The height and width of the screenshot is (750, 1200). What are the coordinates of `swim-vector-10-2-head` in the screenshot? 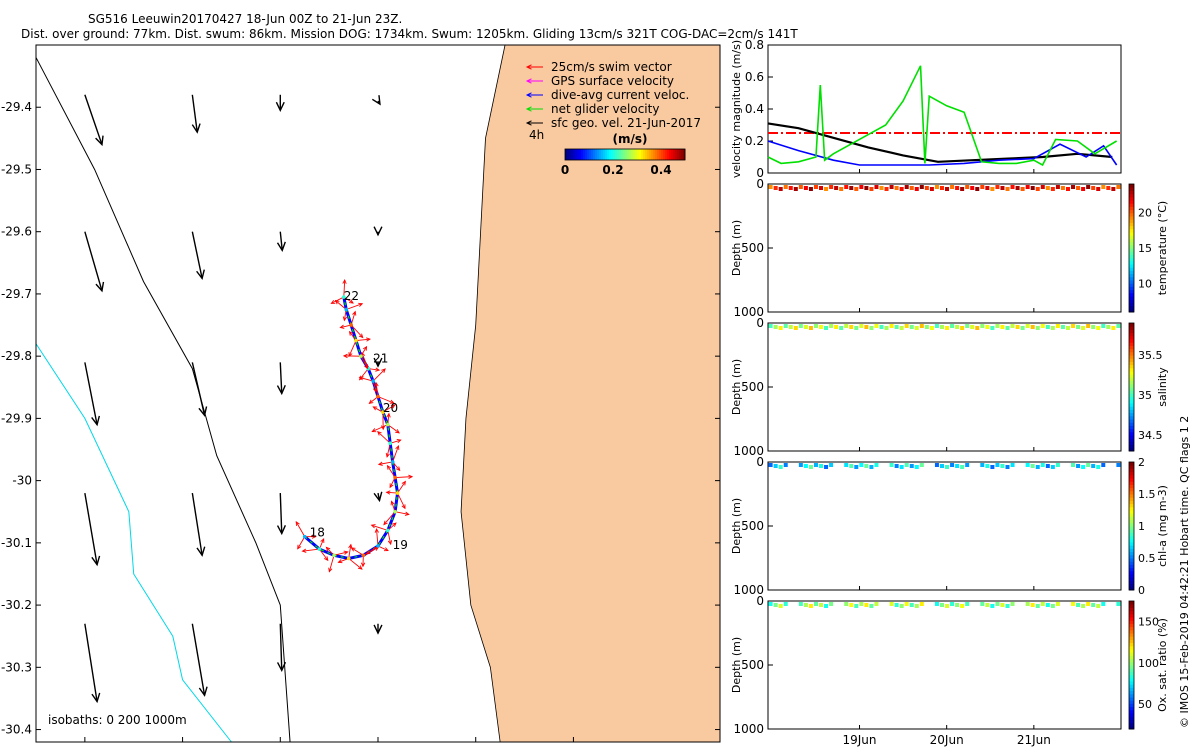 It's located at (398, 469).